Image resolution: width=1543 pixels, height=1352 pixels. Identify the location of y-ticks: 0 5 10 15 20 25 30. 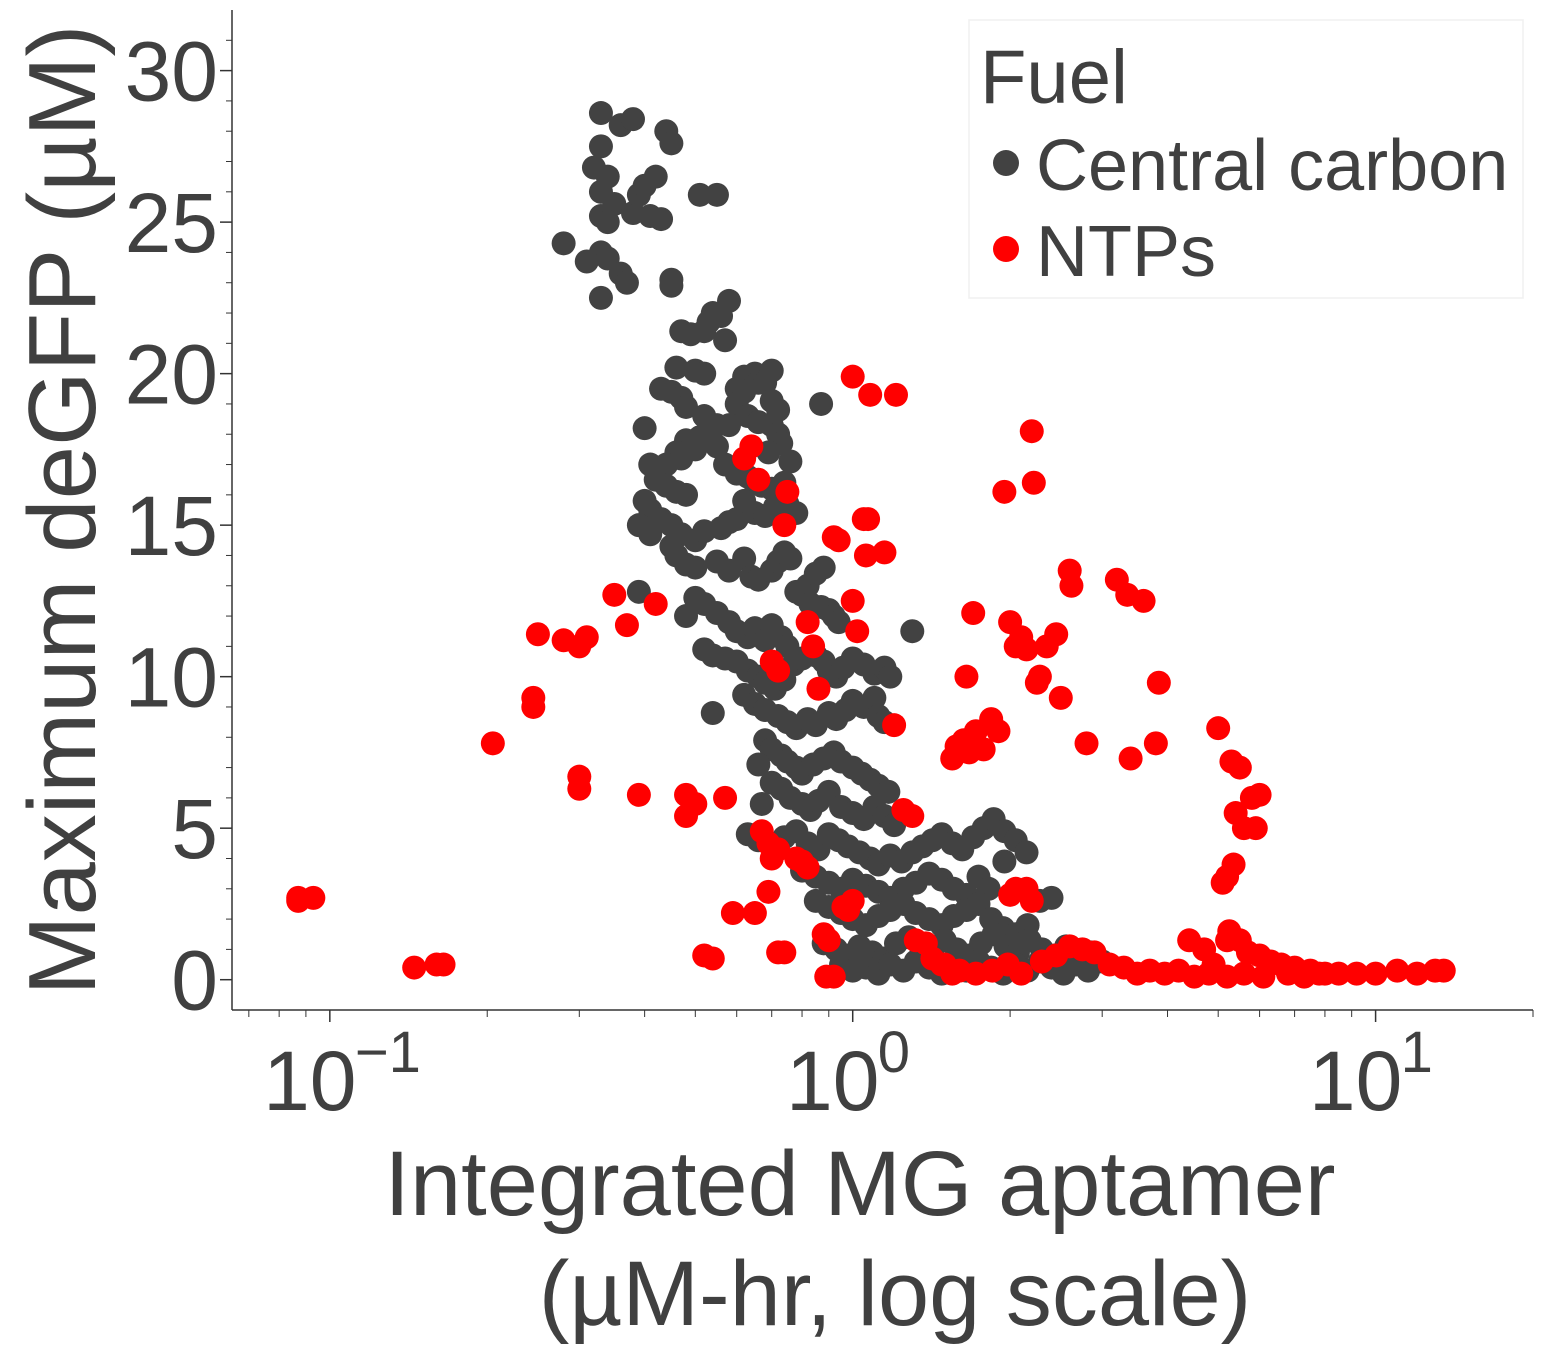
(178, 526).